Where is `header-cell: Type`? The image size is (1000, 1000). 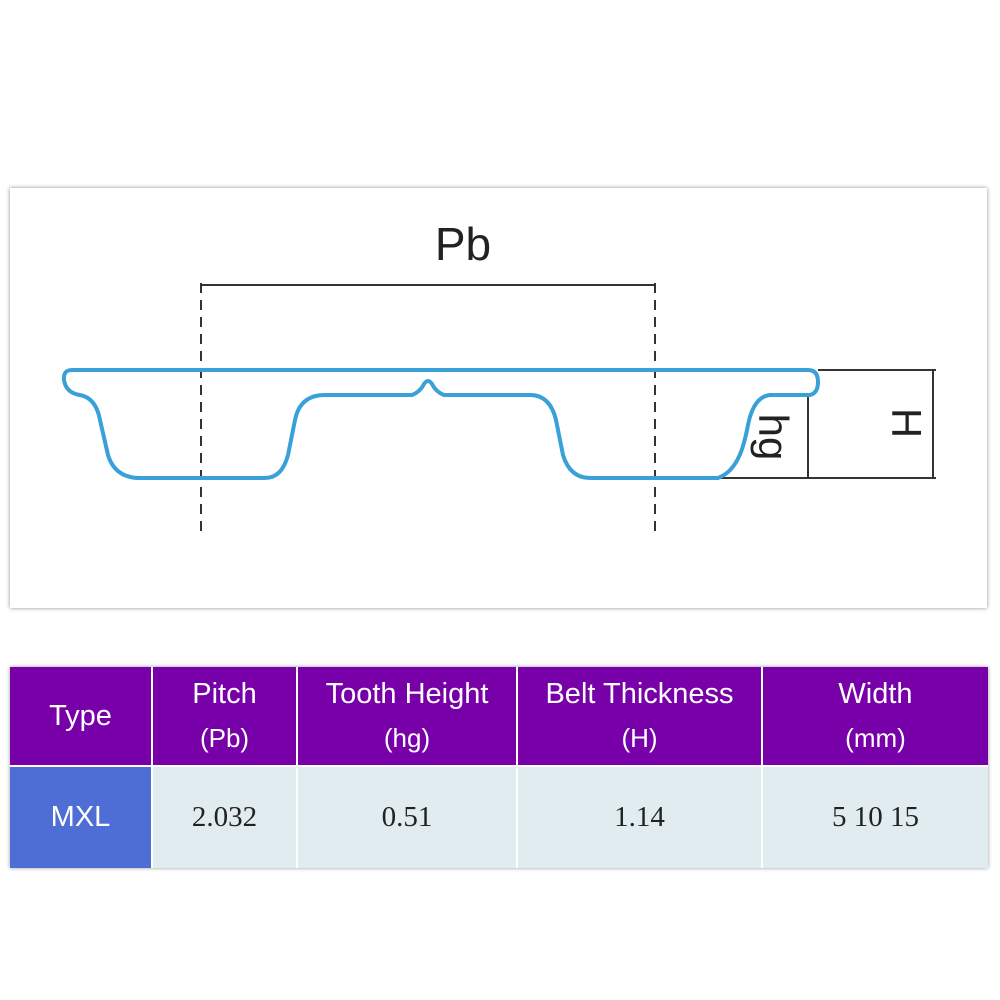 header-cell: Type is located at coordinates (81, 717).